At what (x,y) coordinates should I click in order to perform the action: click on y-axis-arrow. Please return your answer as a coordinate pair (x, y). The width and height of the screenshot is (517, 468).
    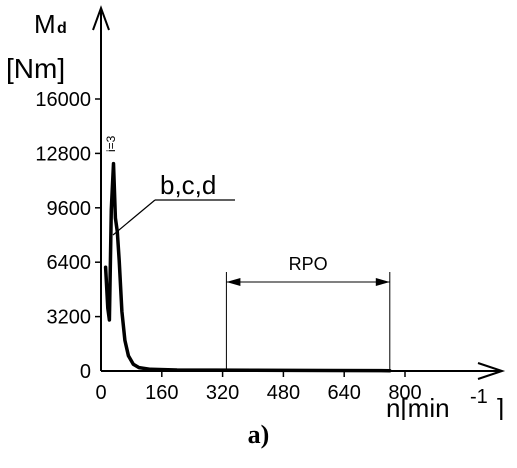
    Looking at the image, I should click on (101, 18).